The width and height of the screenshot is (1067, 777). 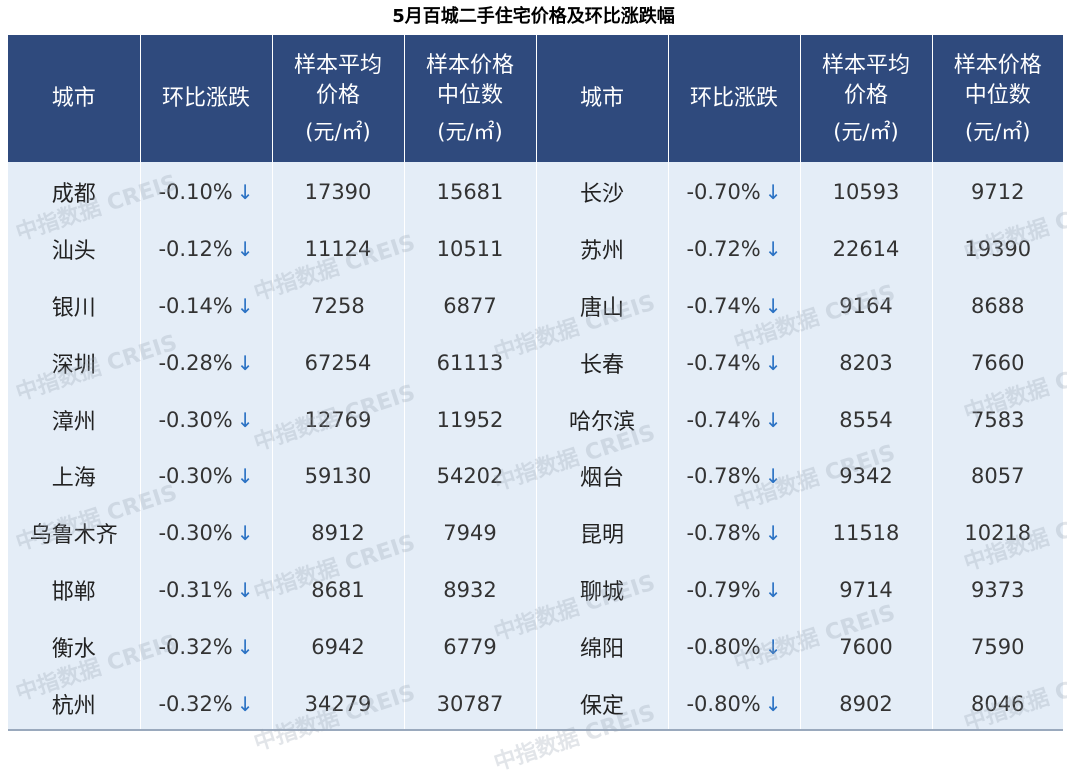 I want to click on avg-price-cell: 8681, so click(x=337, y=590).